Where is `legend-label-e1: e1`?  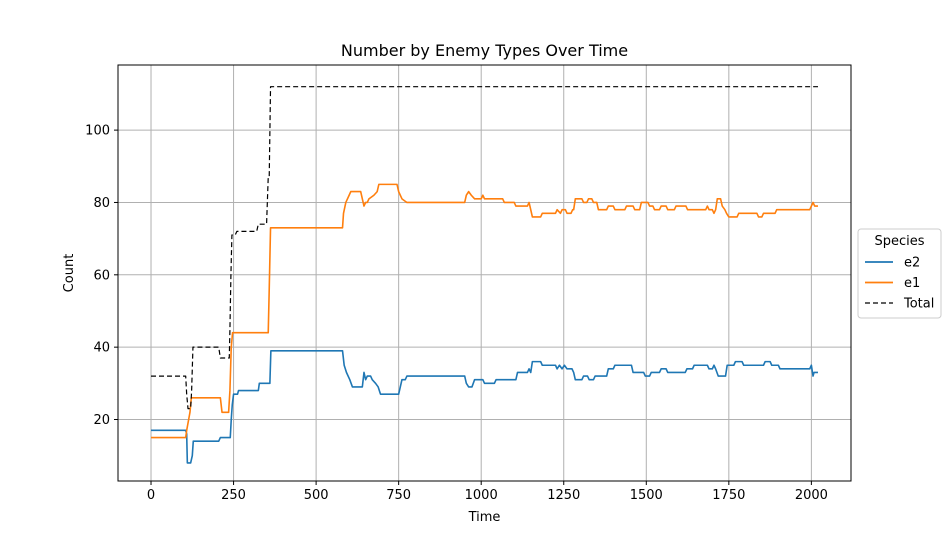 legend-label-e1: e1 is located at coordinates (912, 283).